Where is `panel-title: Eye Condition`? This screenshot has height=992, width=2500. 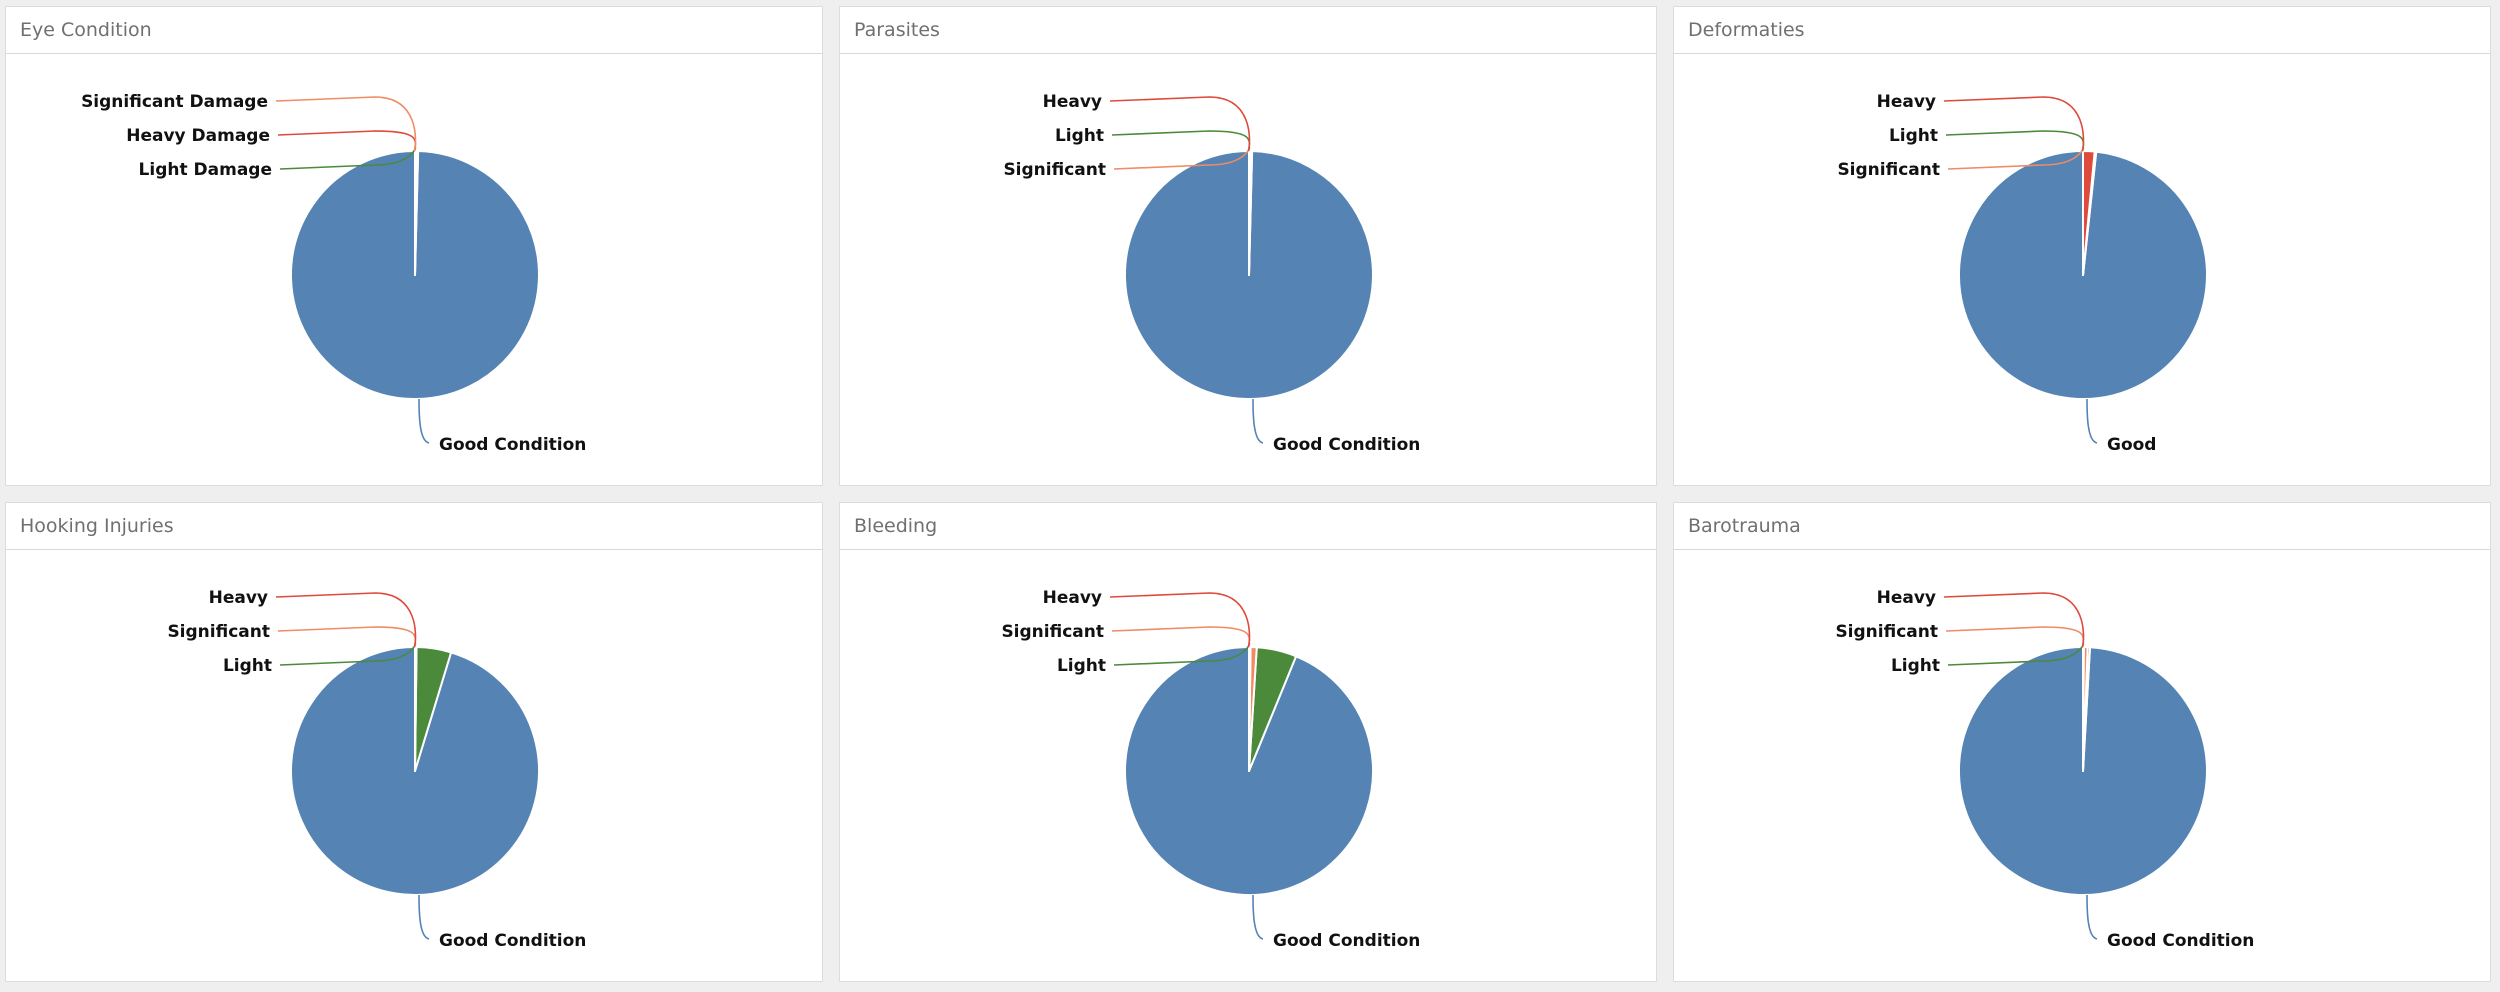
panel-title: Eye Condition is located at coordinates (414, 30).